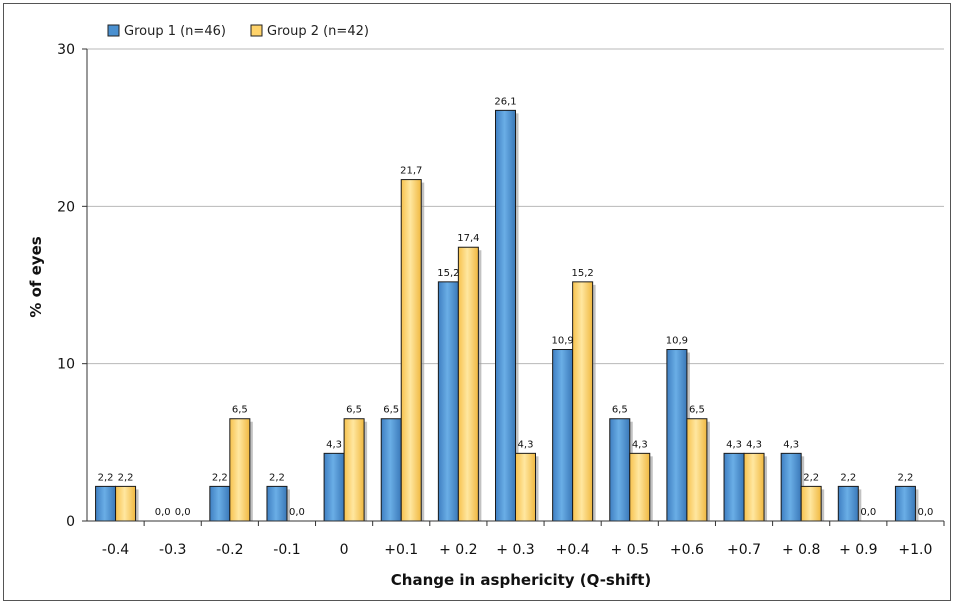  What do you see at coordinates (505, 101) in the screenshot?
I see `data-label-group-1: 26,1` at bounding box center [505, 101].